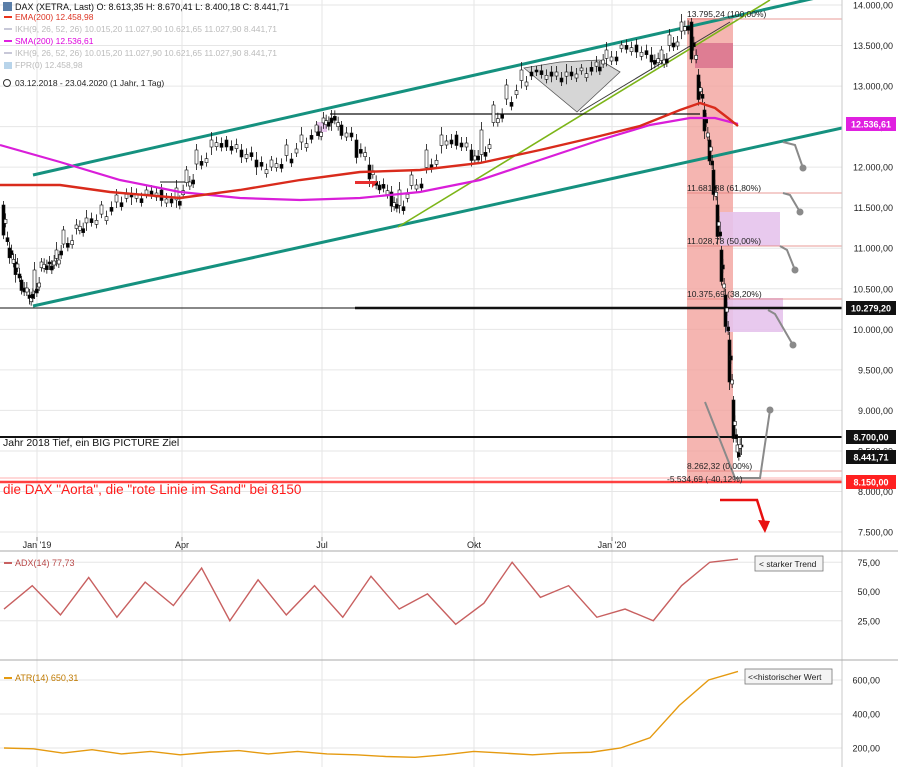 This screenshot has height=772, width=898. Describe the element at coordinates (866, 715) in the screenshot. I see `atr-tick-label: 400,00` at that location.